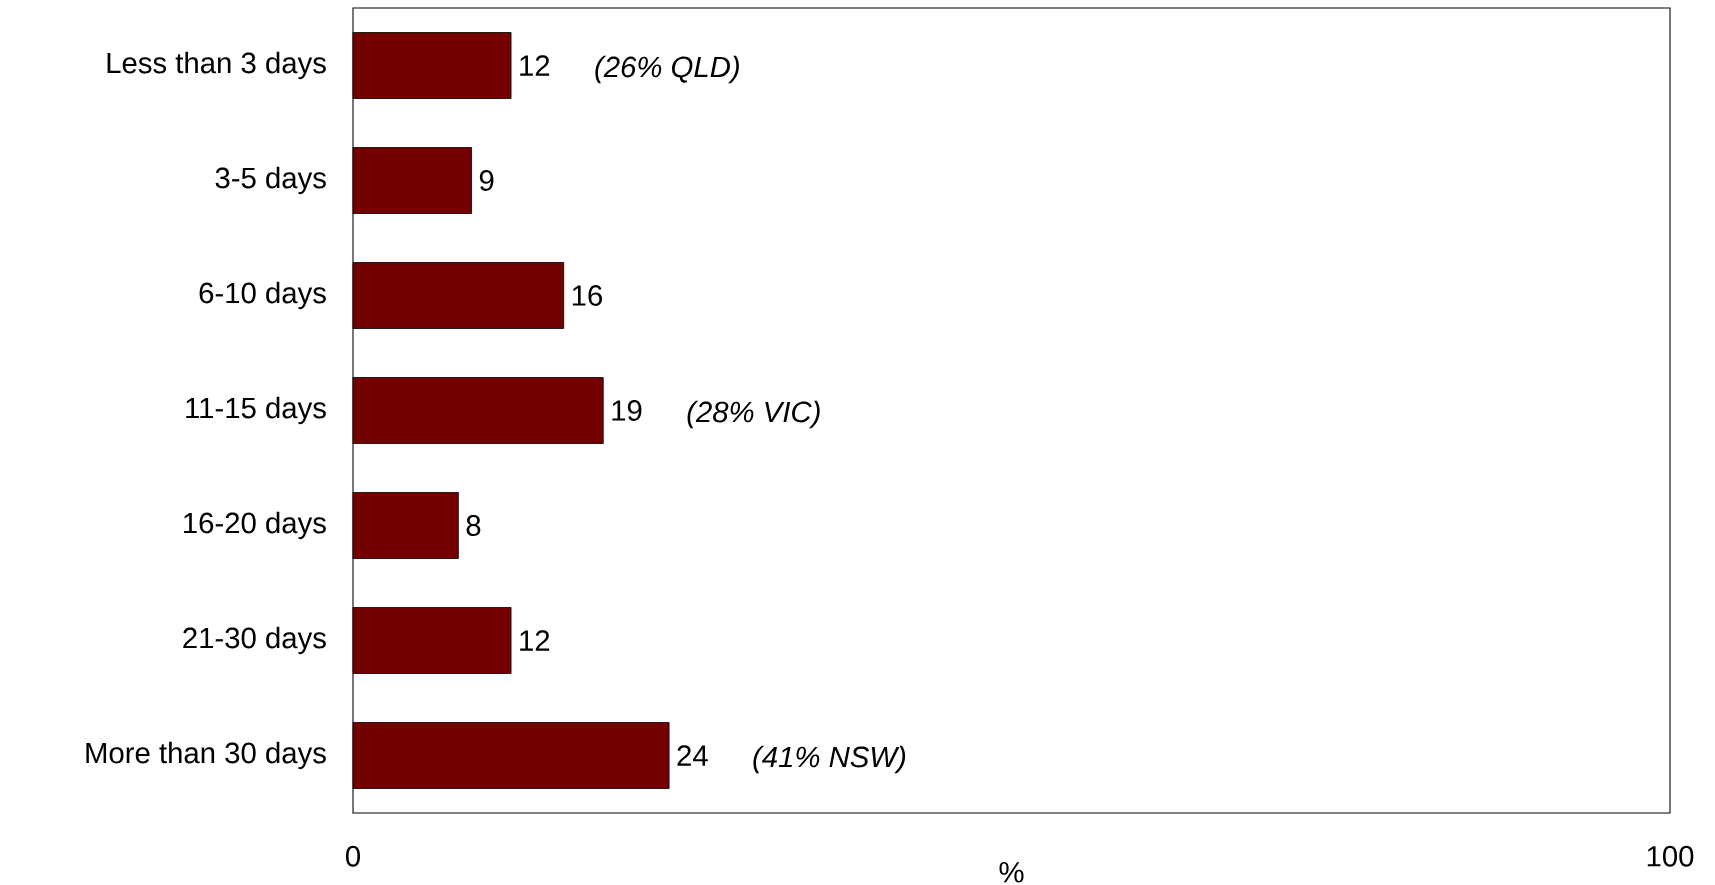 Image resolution: width=1715 pixels, height=885 pixels. What do you see at coordinates (353, 856) in the screenshot?
I see `x-tick-label: 0` at bounding box center [353, 856].